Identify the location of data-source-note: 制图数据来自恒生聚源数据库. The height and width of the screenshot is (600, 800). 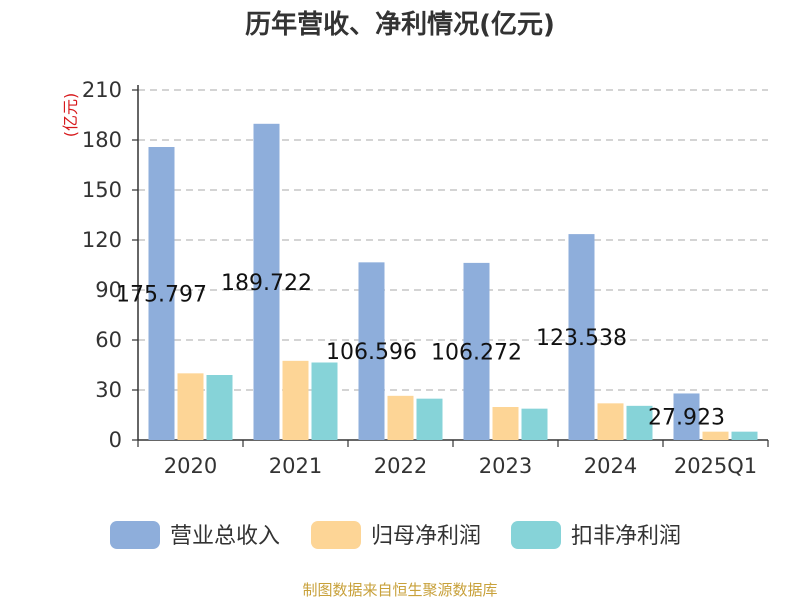
(399, 590).